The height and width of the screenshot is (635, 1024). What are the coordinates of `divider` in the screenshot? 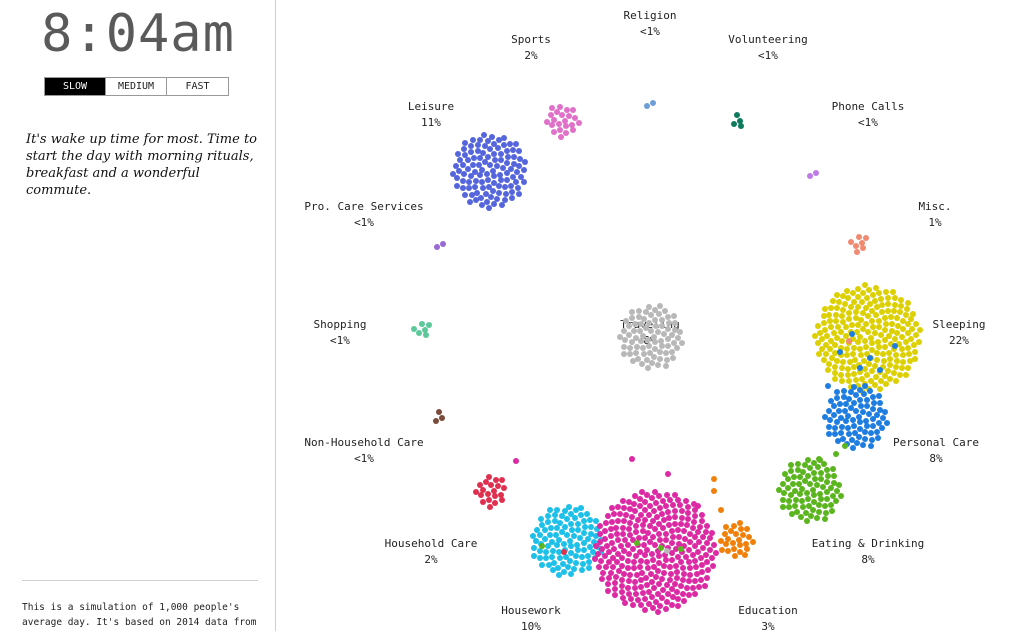 It's located at (140, 580).